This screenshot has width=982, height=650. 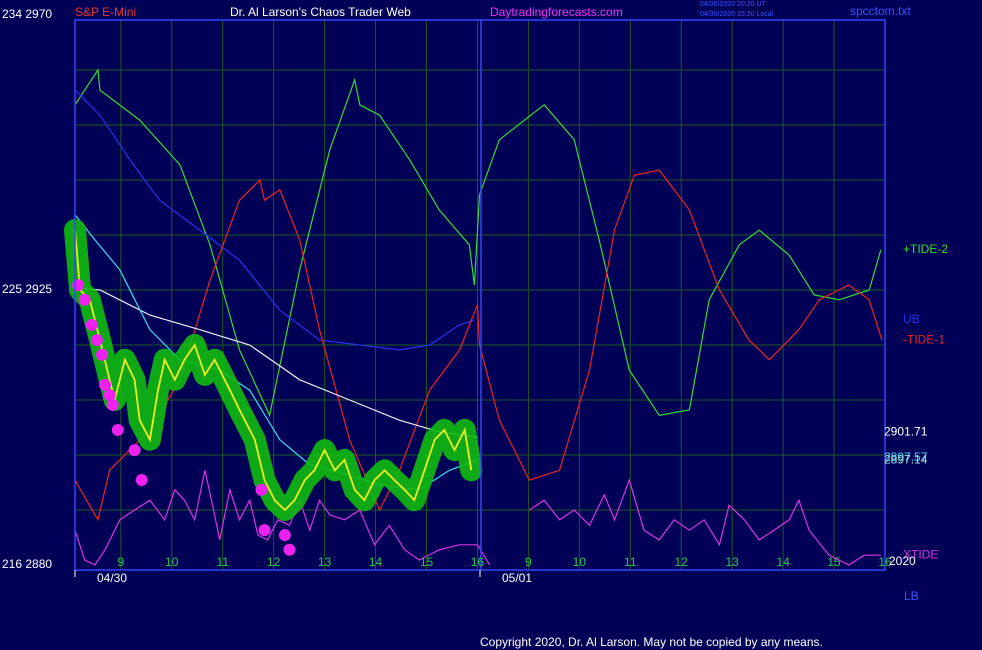 I want to click on y-tick-label: 225 2925, so click(x=27, y=289).